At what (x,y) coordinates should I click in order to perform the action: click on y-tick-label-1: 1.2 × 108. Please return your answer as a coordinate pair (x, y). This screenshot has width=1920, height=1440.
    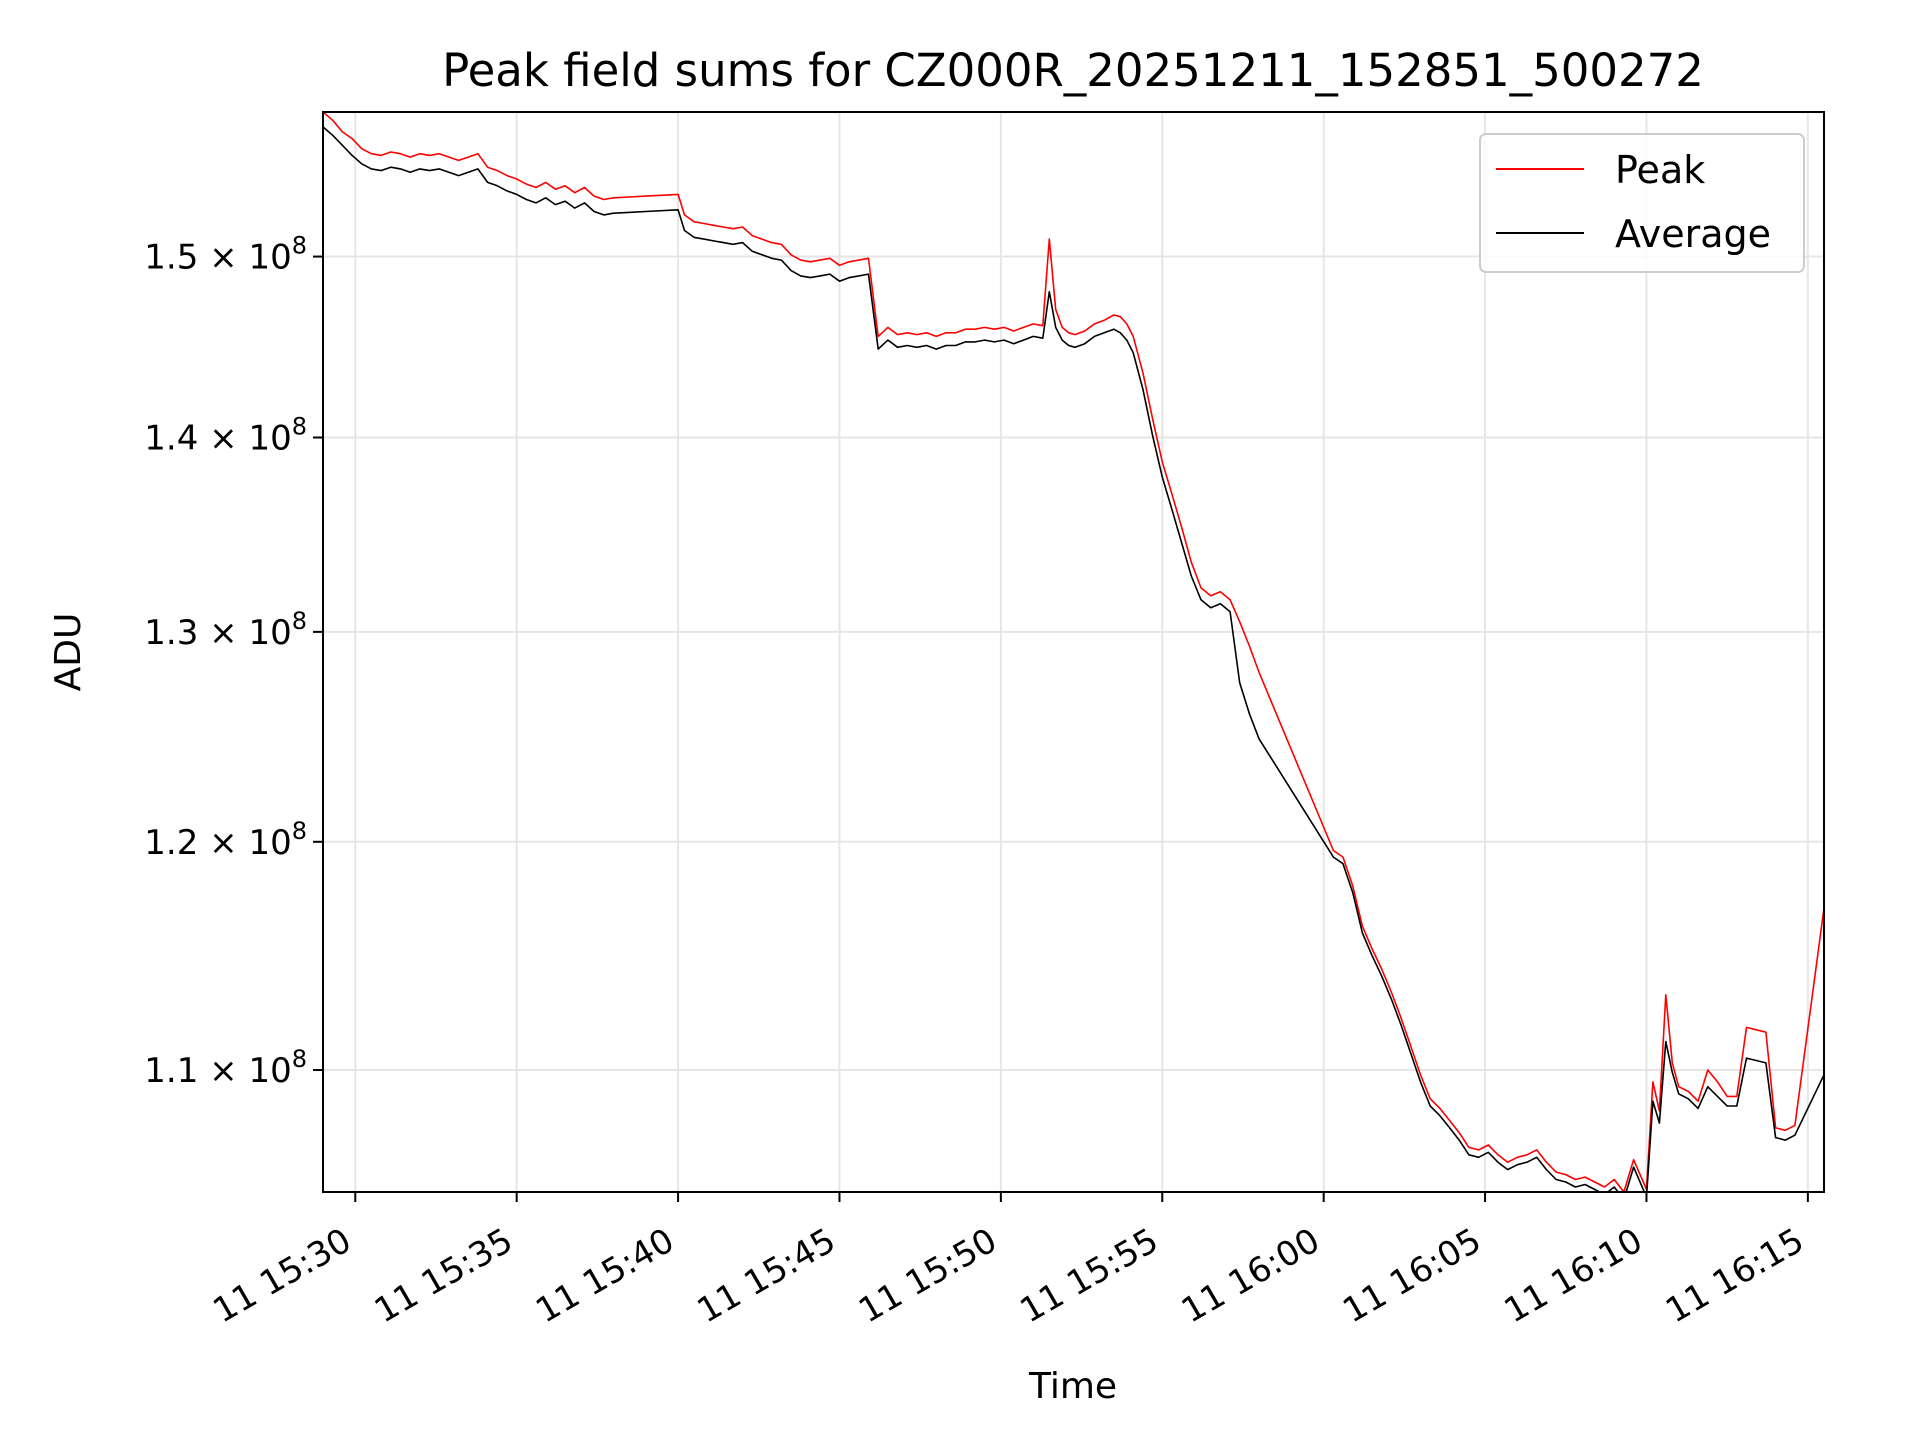
    Looking at the image, I should click on (225, 840).